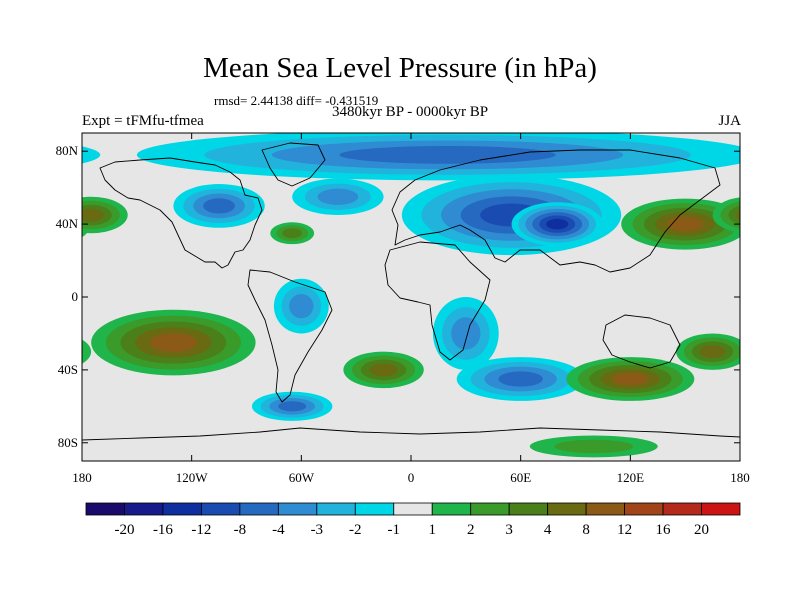 The height and width of the screenshot is (600, 800). I want to click on anomaly-north-pacific-high, so click(411, 224).